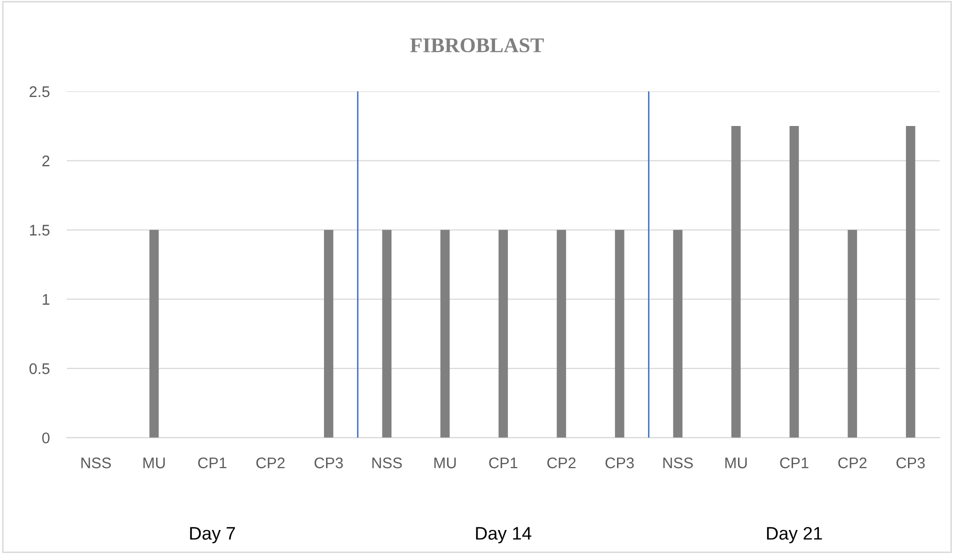  What do you see at coordinates (40, 92) in the screenshot?
I see `y-tick-label: 2.5` at bounding box center [40, 92].